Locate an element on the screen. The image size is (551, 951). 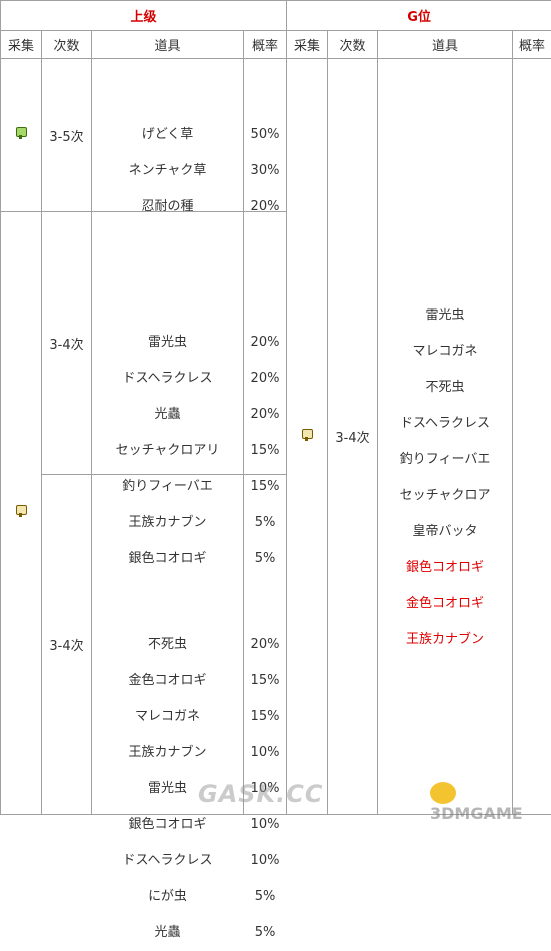
mascot-icon is located at coordinates (443, 793).